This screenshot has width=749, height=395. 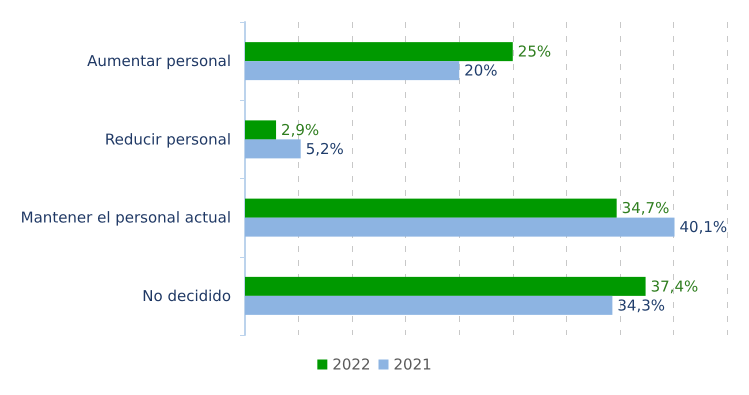 I want to click on data-label: 34,7%, so click(x=646, y=208).